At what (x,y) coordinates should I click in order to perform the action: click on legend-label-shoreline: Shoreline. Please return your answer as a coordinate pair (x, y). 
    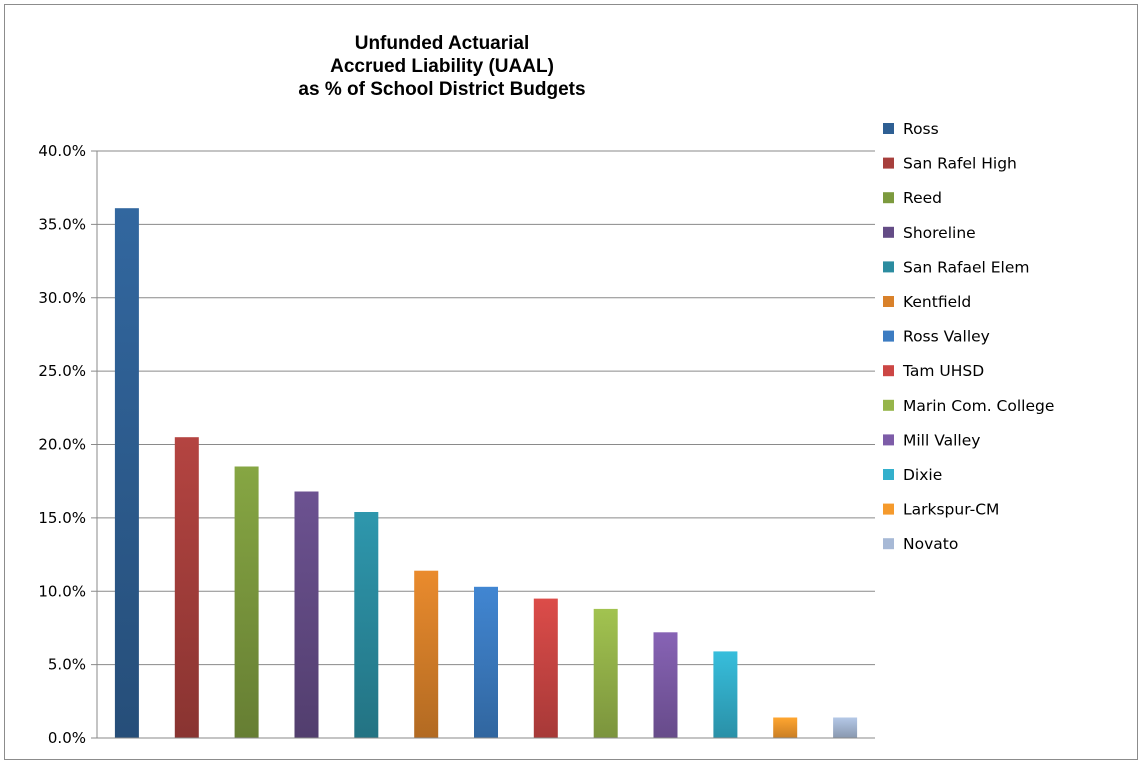
    Looking at the image, I should click on (939, 233).